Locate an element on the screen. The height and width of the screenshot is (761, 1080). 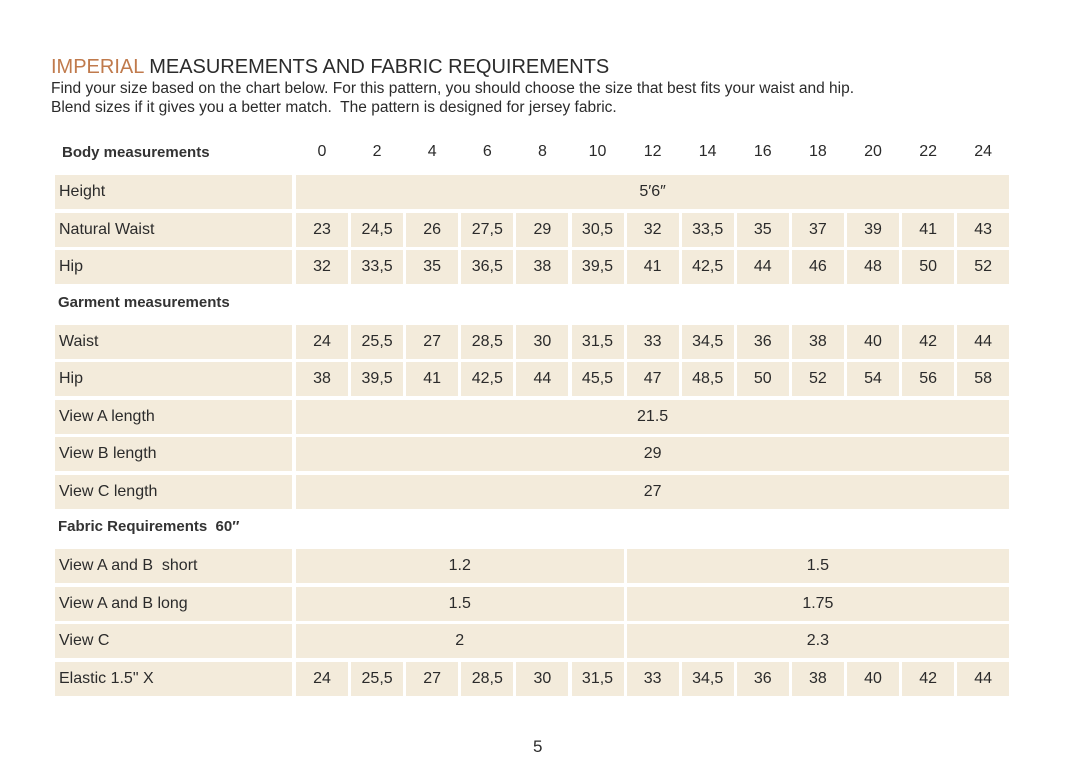
cell: 52 is located at coordinates (817, 379).